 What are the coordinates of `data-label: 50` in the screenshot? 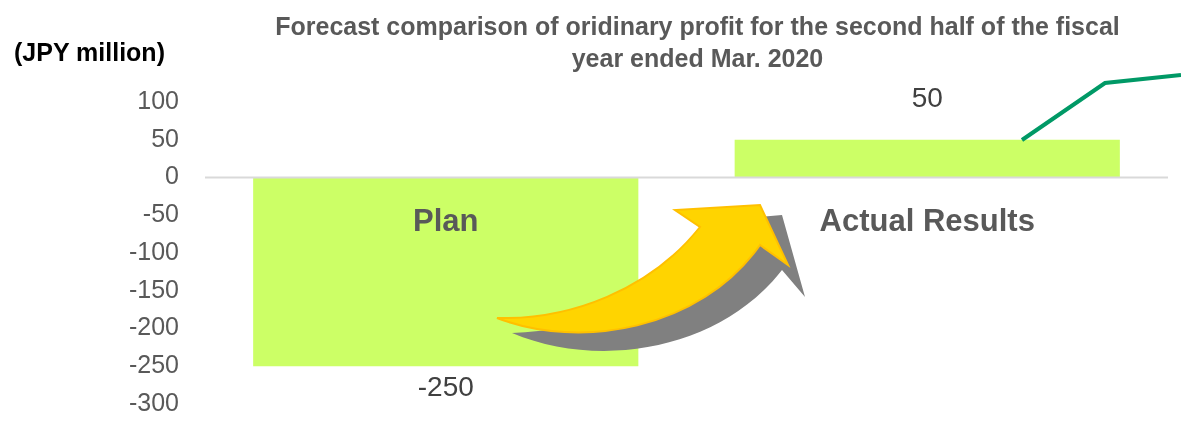 It's located at (927, 98).